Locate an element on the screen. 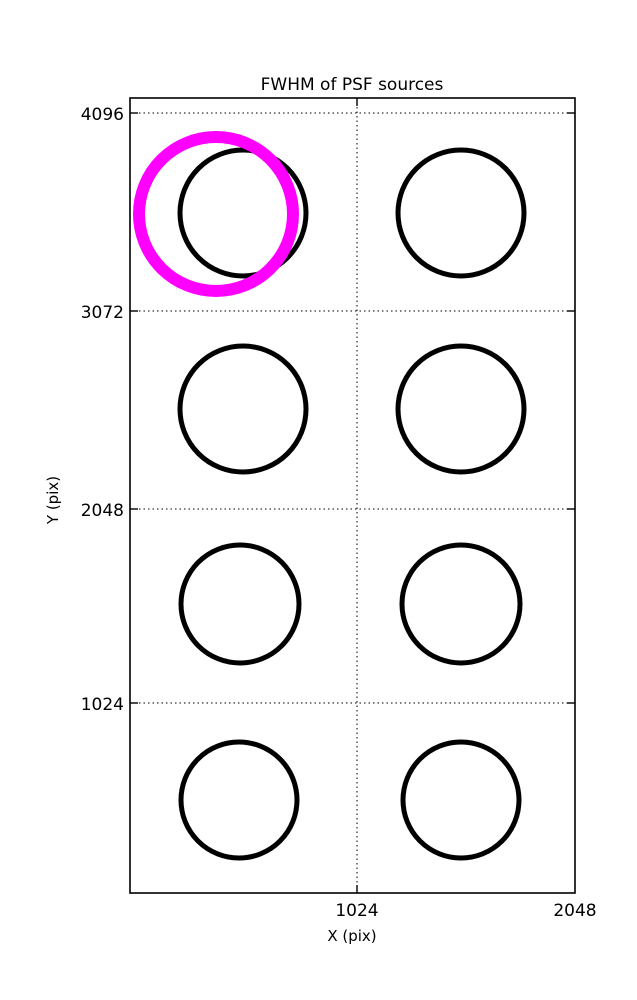  psf-circle-r4c1 is located at coordinates (239, 800).